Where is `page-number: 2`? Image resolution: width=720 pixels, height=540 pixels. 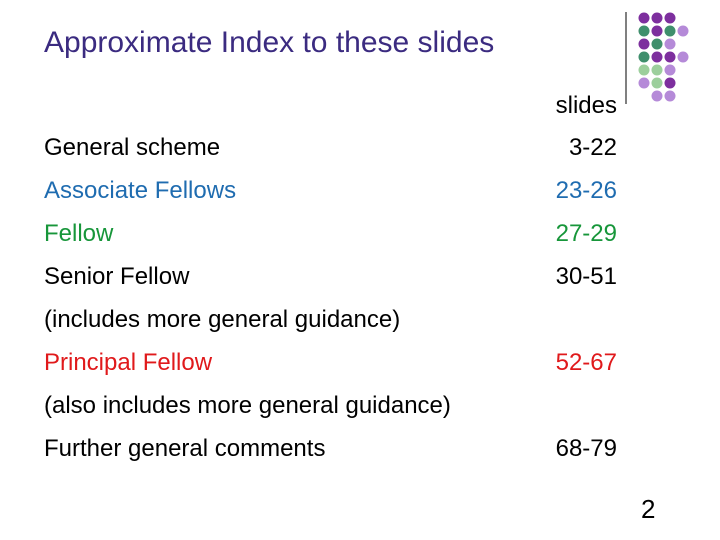
page-number: 2 is located at coordinates (648, 509).